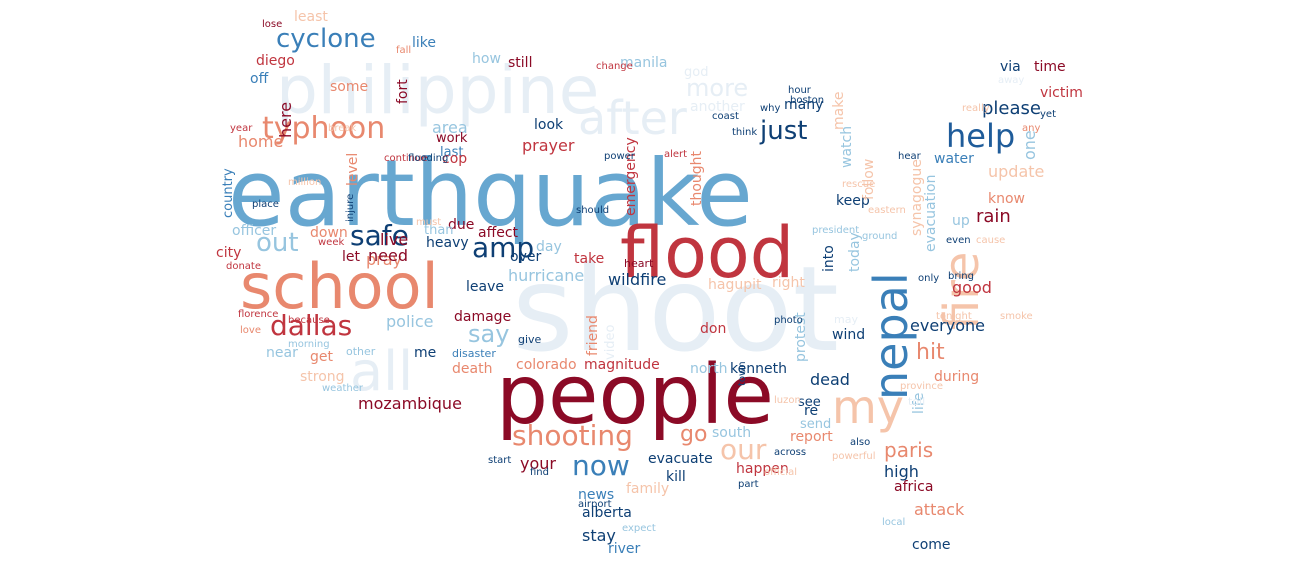 The height and width of the screenshot is (576, 1296). I want to click on cloud-word-4: flood, so click(707, 253).